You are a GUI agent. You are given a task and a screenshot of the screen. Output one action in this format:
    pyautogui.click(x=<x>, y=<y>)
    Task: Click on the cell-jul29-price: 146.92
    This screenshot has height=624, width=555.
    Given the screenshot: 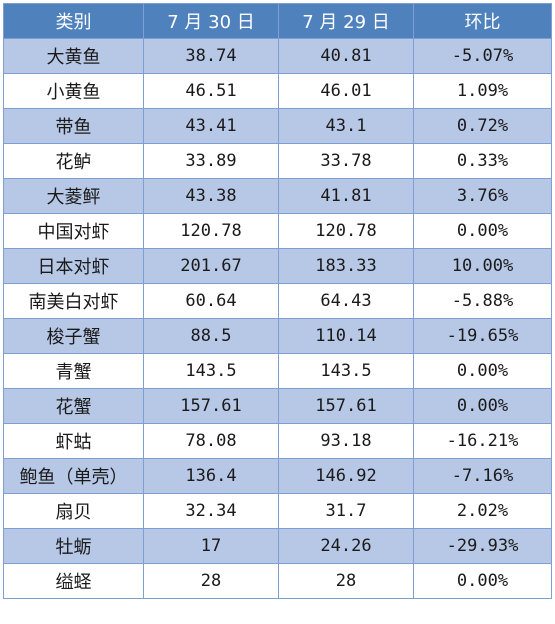 What is the action you would take?
    pyautogui.click(x=346, y=476)
    